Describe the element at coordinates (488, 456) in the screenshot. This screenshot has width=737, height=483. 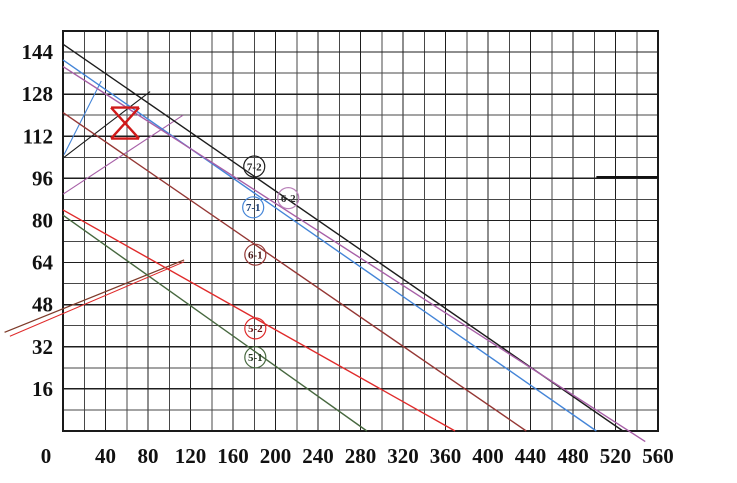
I see `x-tick-label-400: 400` at that location.